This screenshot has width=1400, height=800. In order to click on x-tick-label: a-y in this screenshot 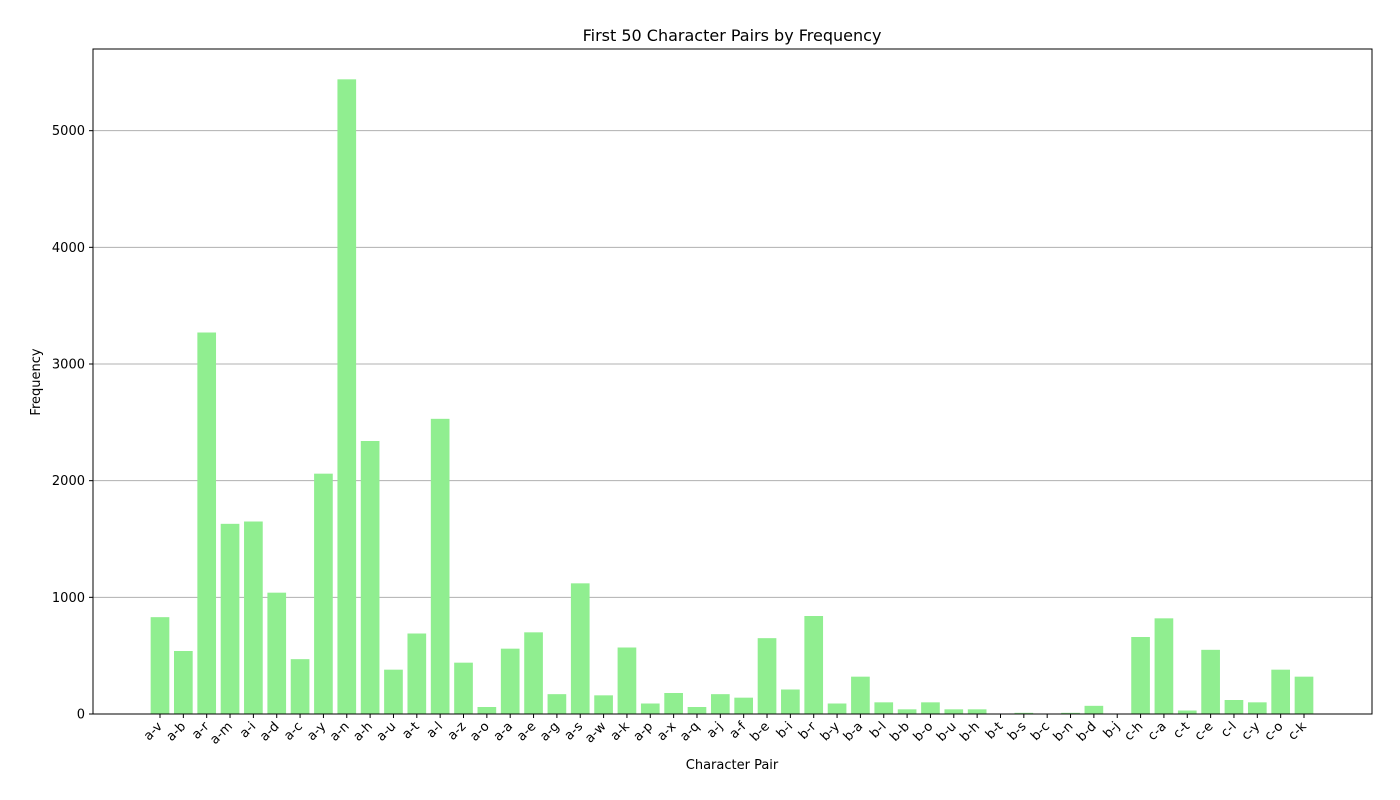, I will do `click(316, 731)`.